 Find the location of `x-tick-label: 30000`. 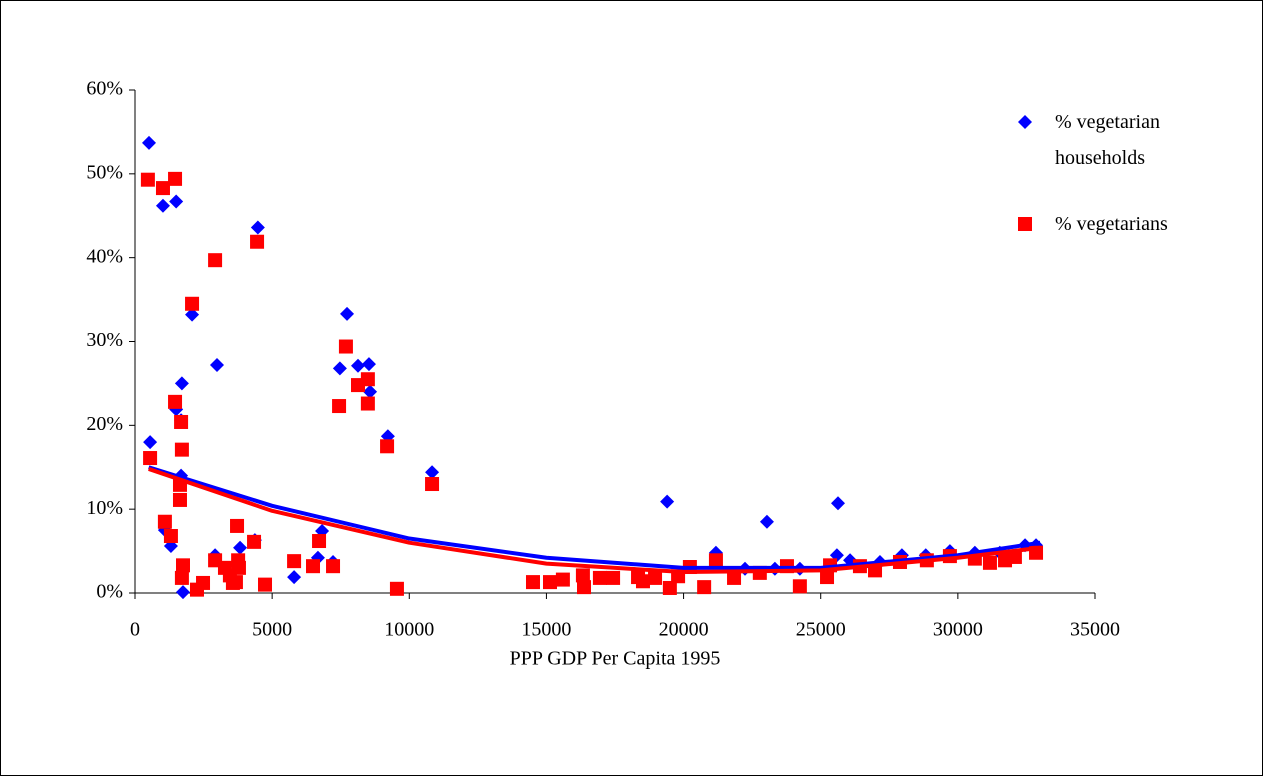

x-tick-label: 30000 is located at coordinates (958, 630).